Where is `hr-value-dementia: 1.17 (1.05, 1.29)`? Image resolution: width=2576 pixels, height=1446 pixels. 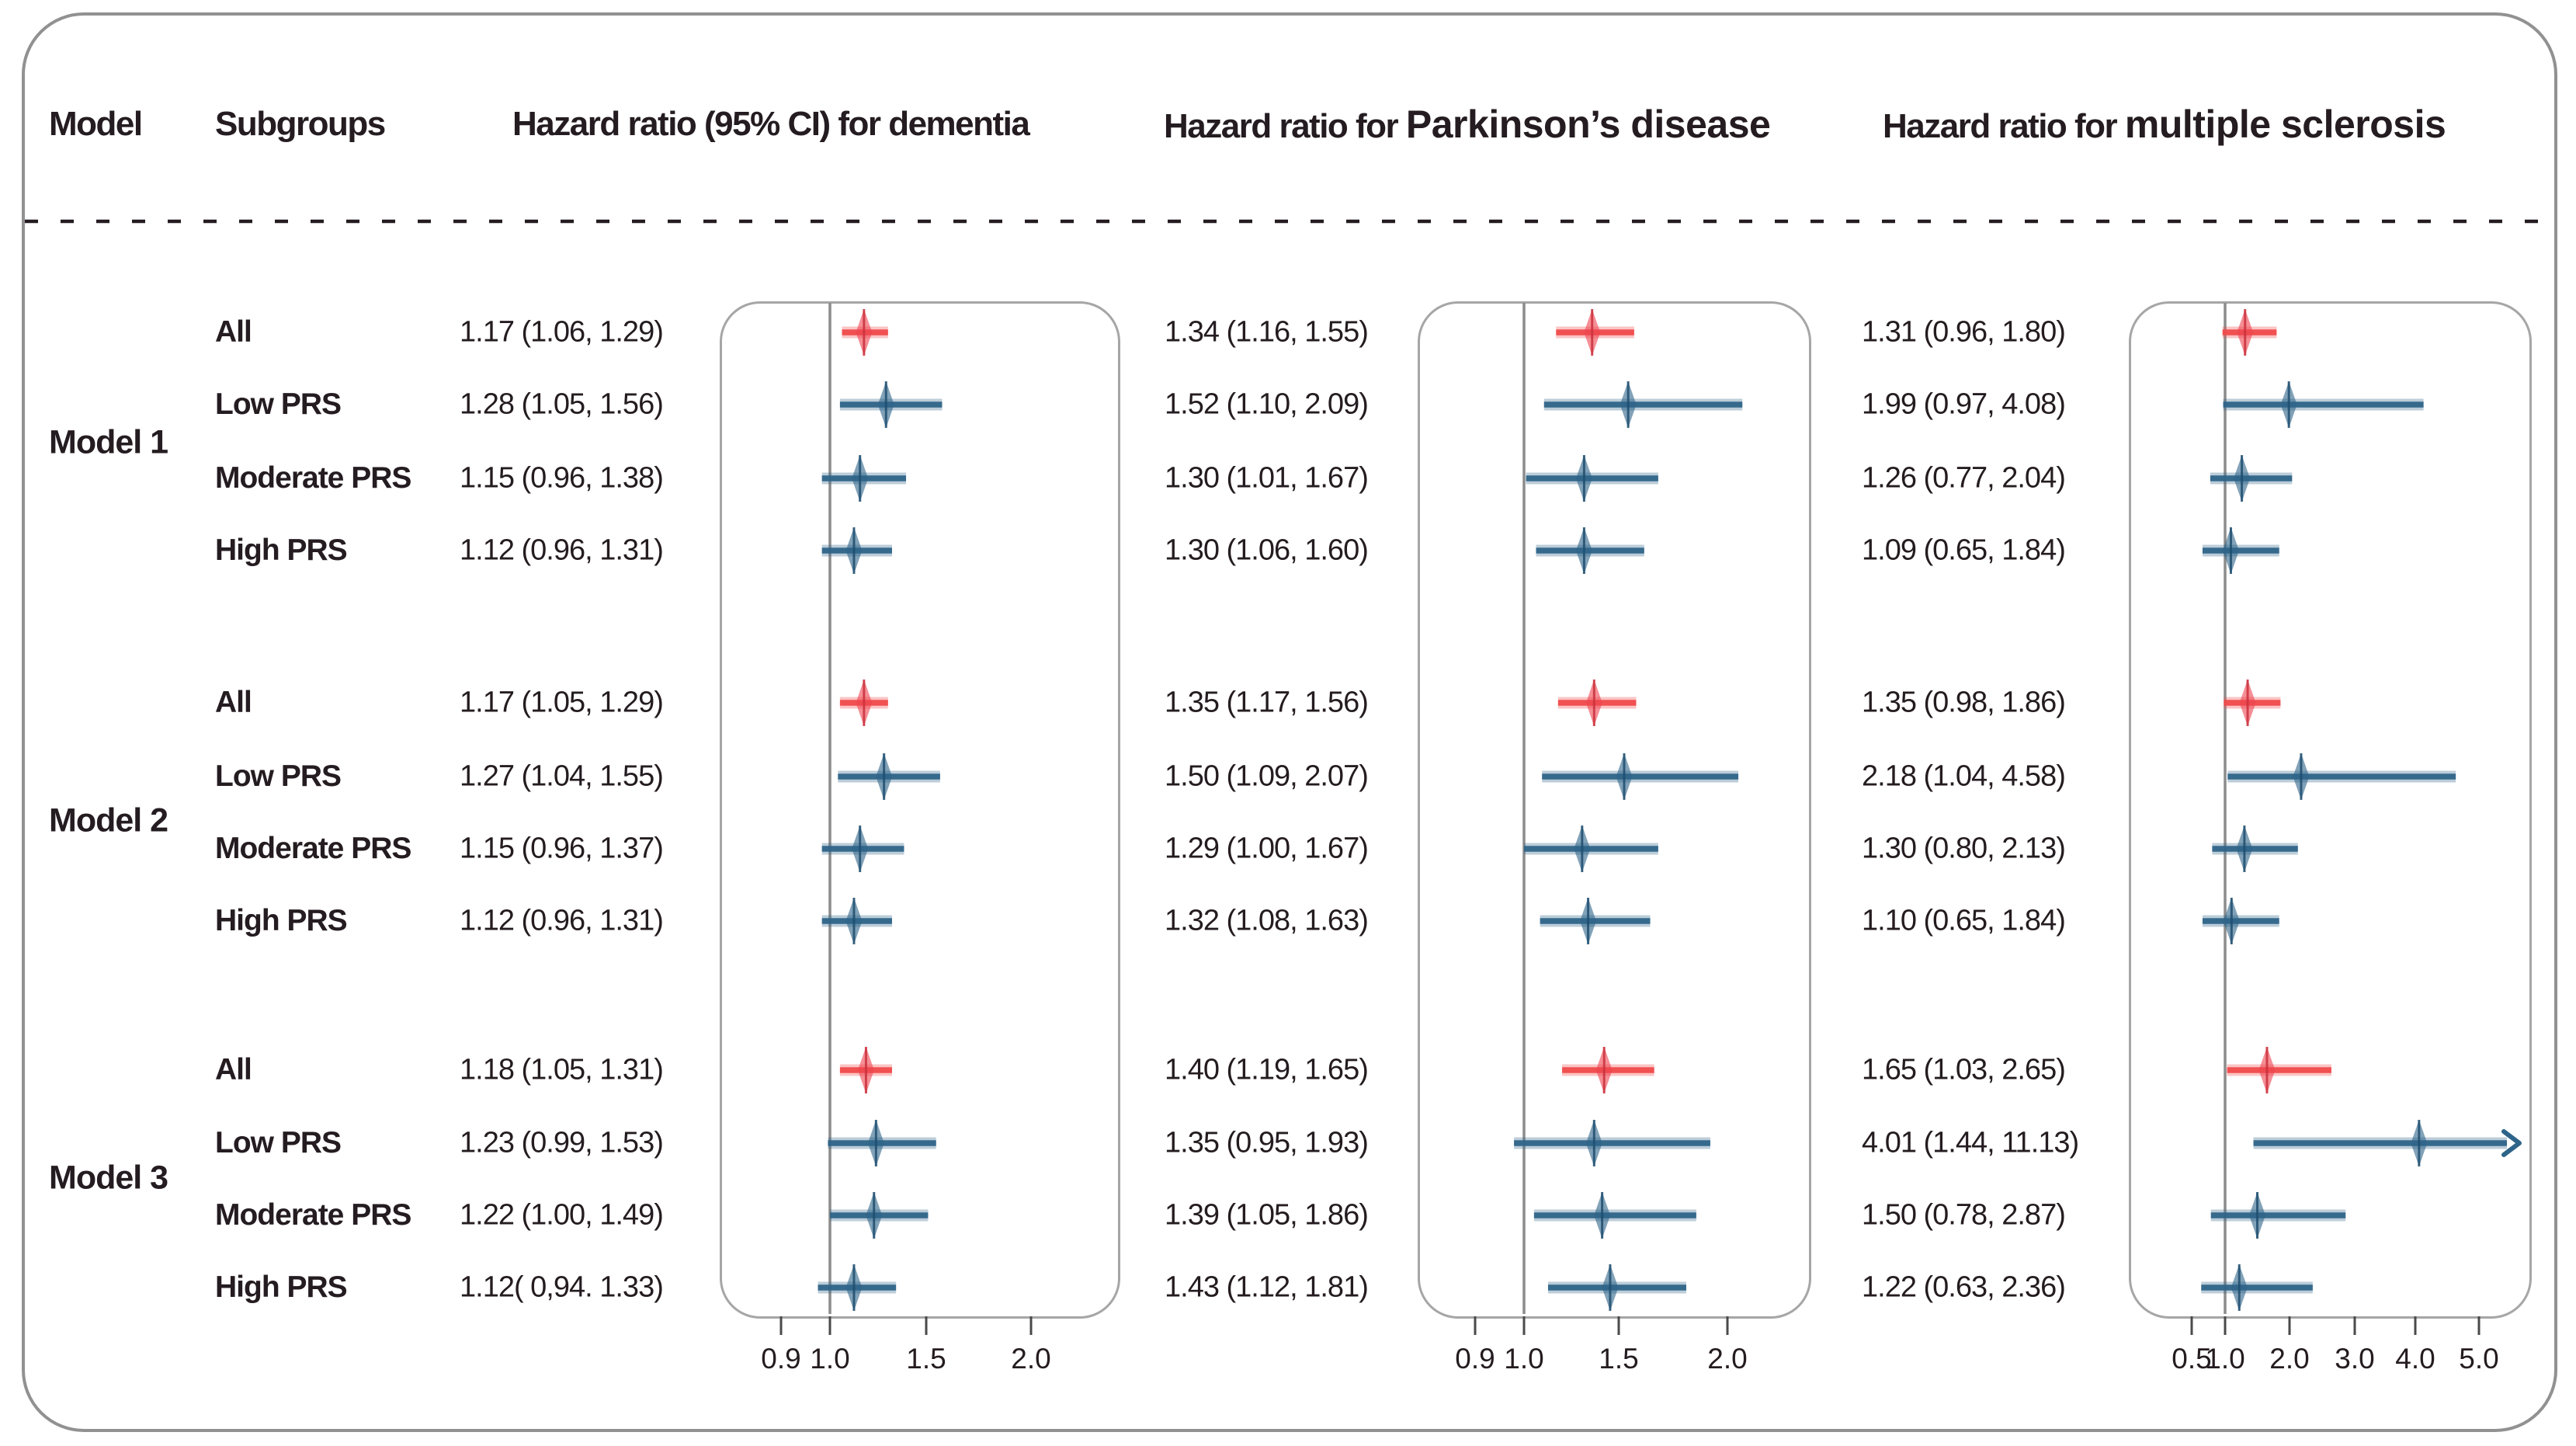 hr-value-dementia: 1.17 (1.05, 1.29) is located at coordinates (562, 703).